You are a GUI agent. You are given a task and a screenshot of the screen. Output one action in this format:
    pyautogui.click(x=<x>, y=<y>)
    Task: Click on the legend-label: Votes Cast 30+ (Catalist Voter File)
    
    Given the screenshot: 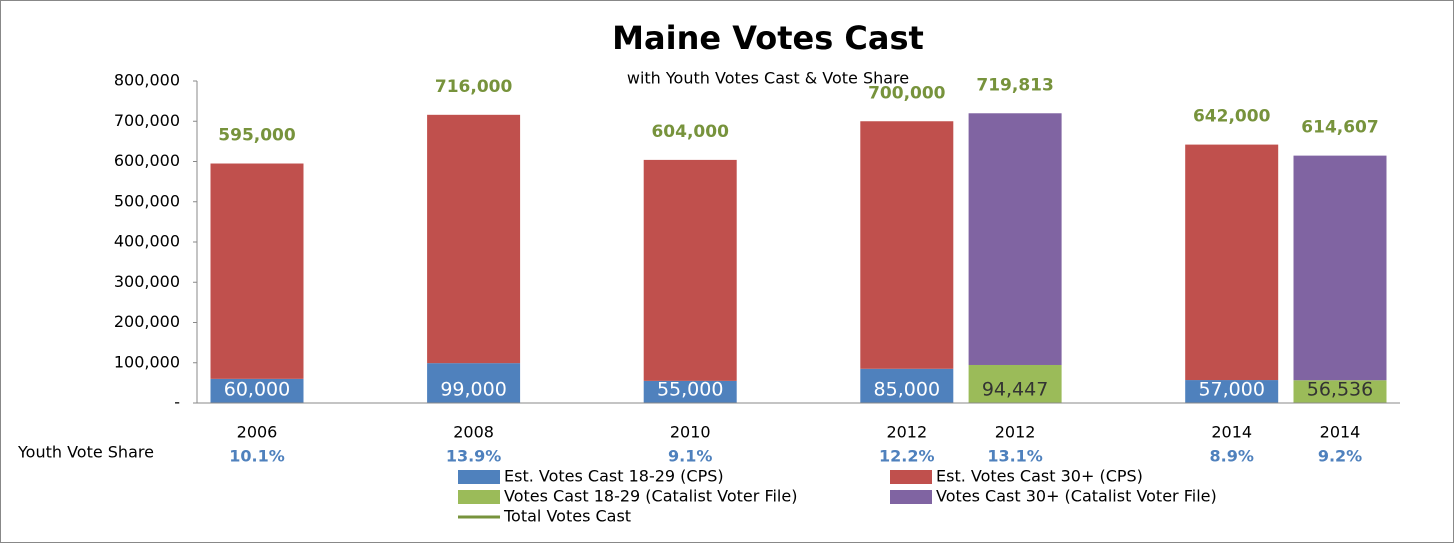 What is the action you would take?
    pyautogui.click(x=1076, y=496)
    